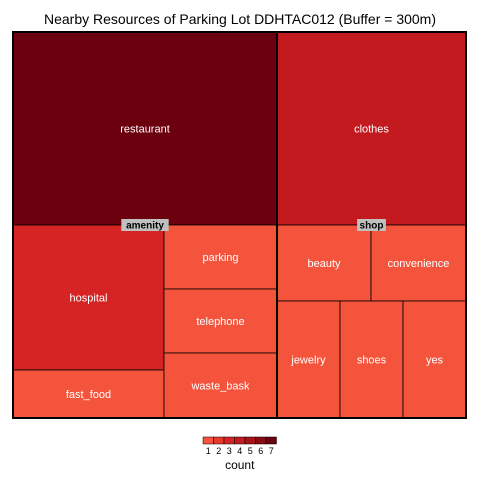 The height and width of the screenshot is (485, 480). I want to click on cell-parking, so click(220, 257).